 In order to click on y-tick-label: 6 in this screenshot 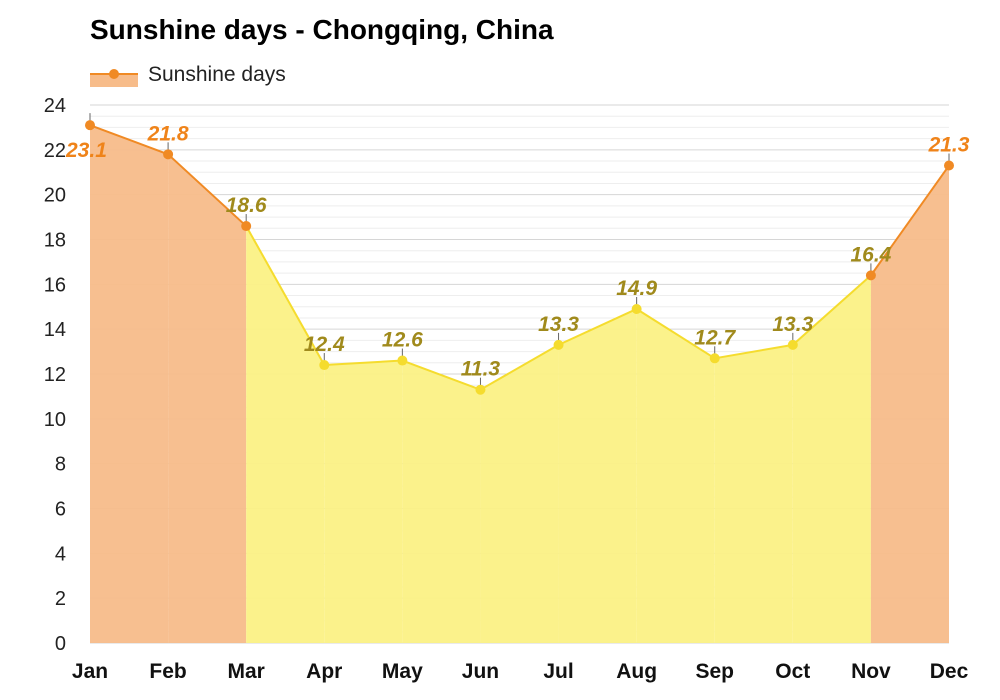, I will do `click(60, 510)`.